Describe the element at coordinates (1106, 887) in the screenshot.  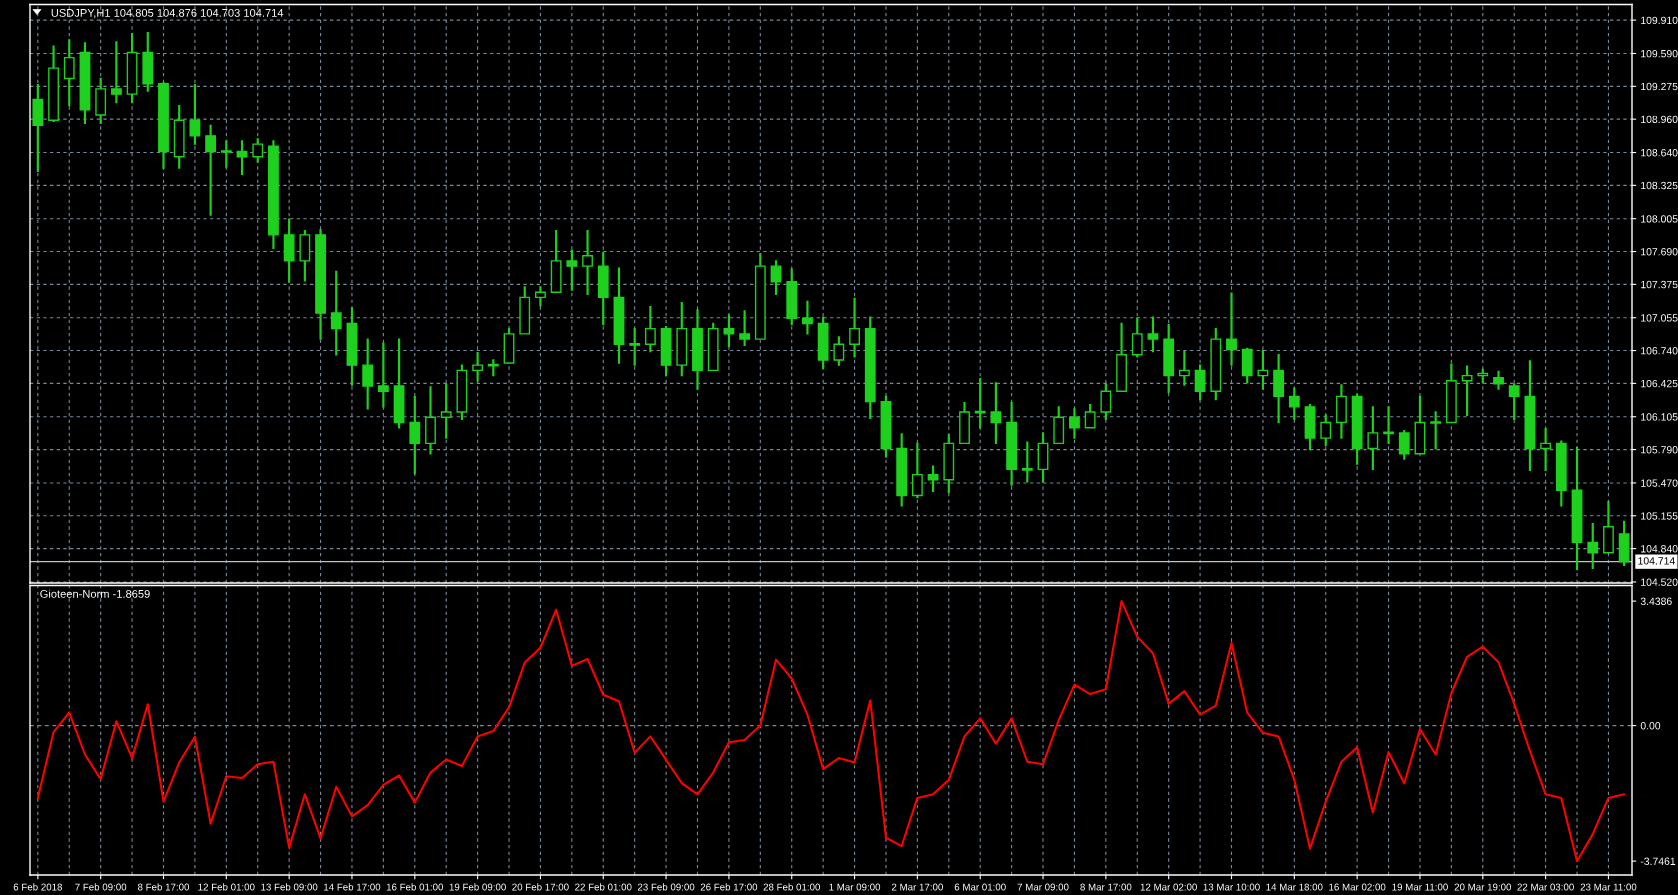
I see `x-tick-label: 8 Mar 17:00` at that location.